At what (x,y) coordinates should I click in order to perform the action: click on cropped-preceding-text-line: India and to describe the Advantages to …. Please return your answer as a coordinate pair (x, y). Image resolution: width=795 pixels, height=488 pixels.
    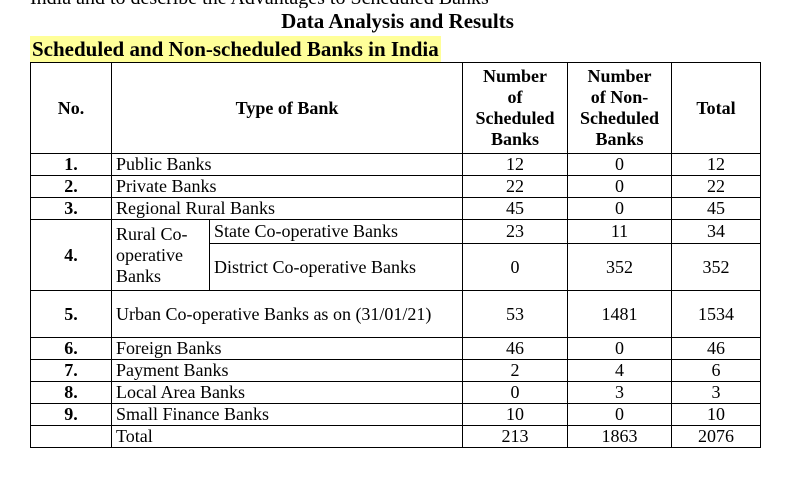
    Looking at the image, I should click on (380, 4).